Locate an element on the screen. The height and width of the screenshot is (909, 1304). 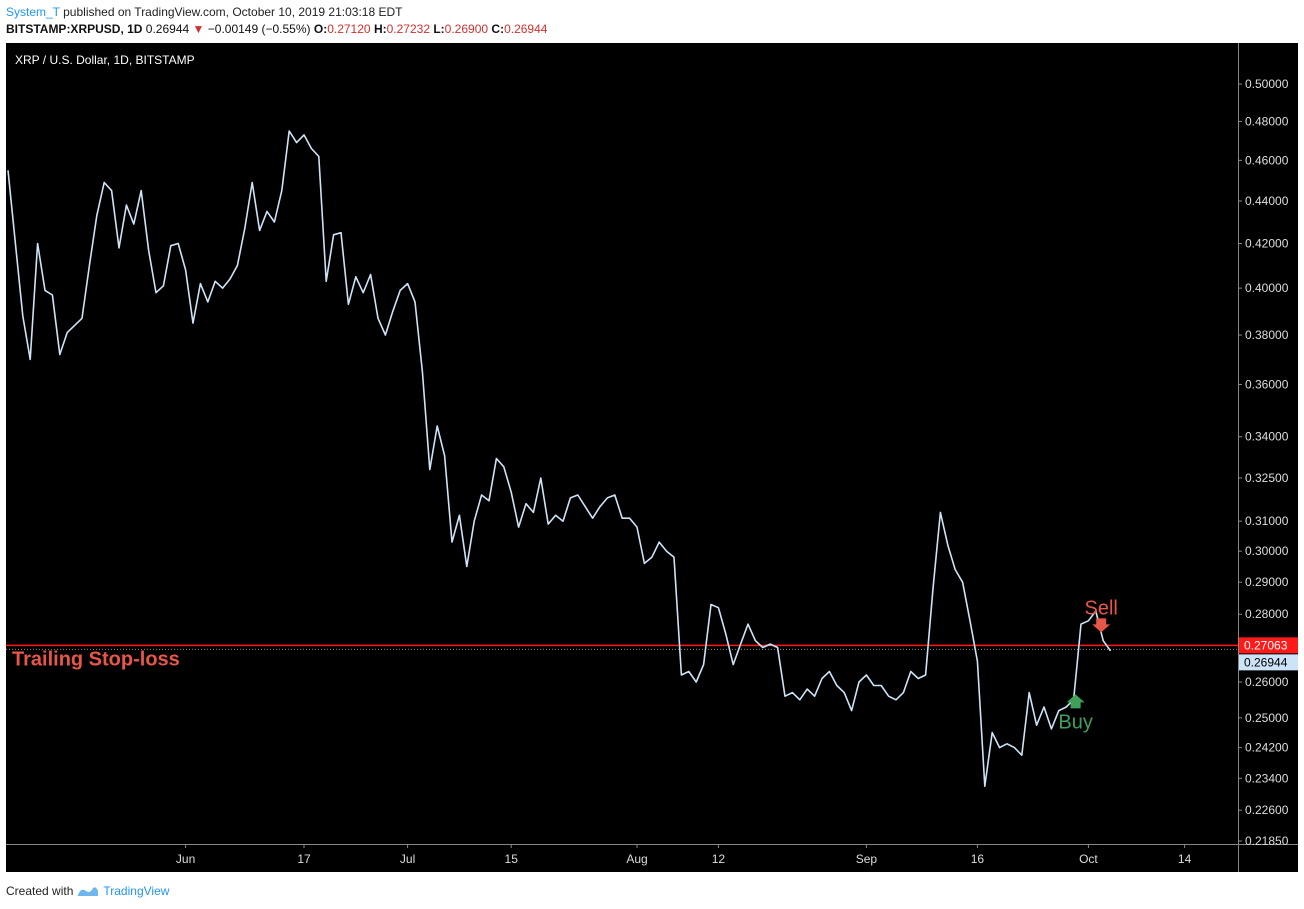
tradingview-link: TradingView is located at coordinates (136, 891).